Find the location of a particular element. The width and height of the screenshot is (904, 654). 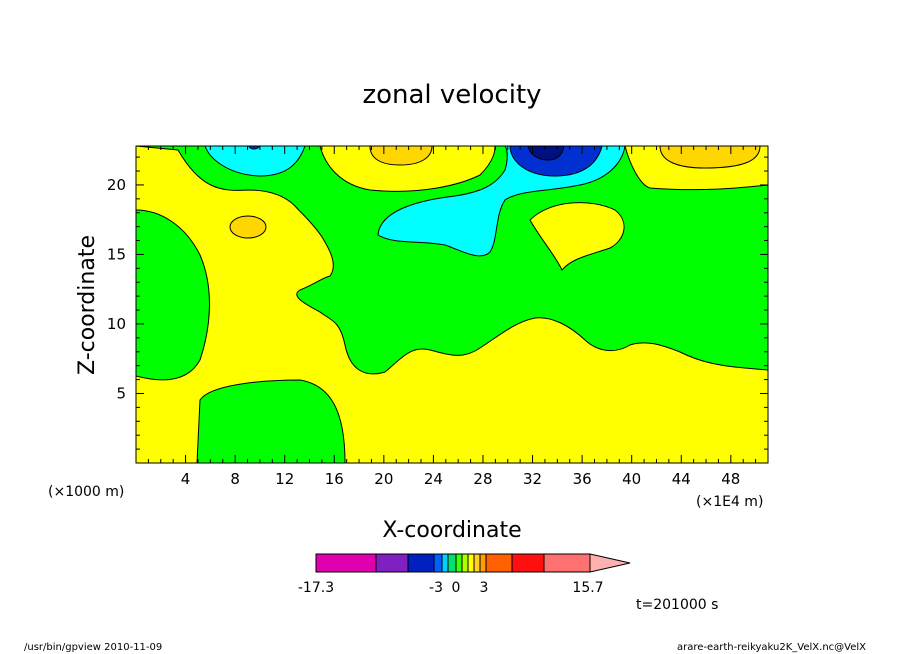

x-tick-label: 8 is located at coordinates (235, 479).